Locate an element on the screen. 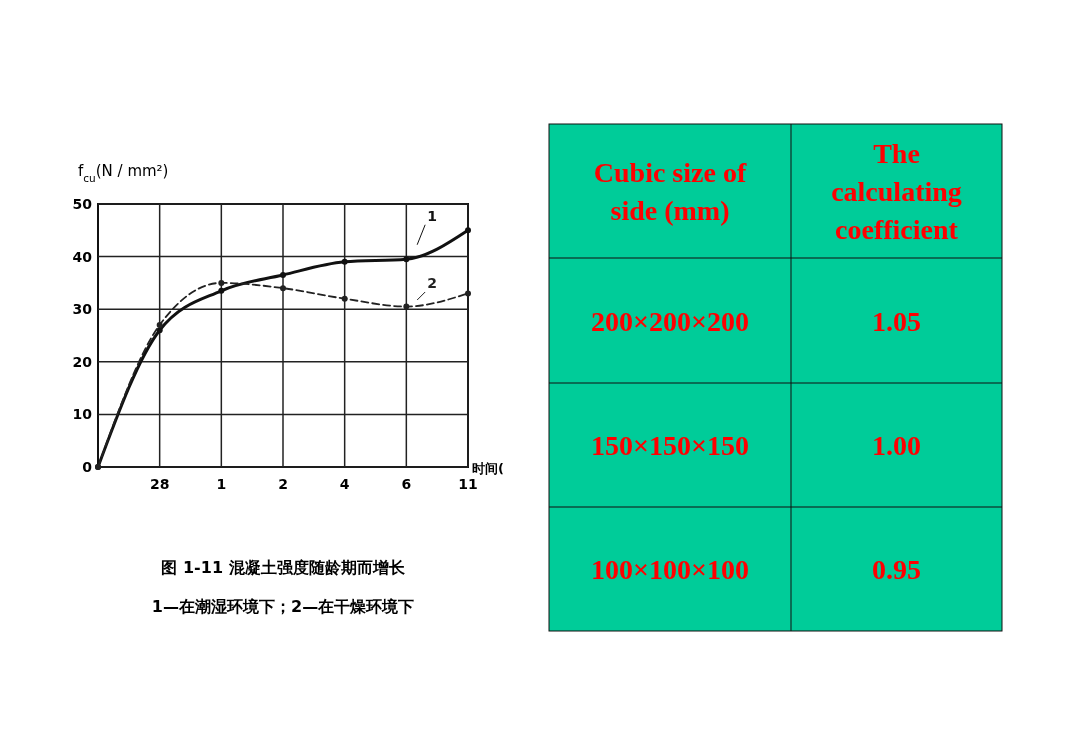 This screenshot has width=1084, height=747. y-axis-title: f$_{cu}$(N / mm²) is located at coordinates (123, 173).